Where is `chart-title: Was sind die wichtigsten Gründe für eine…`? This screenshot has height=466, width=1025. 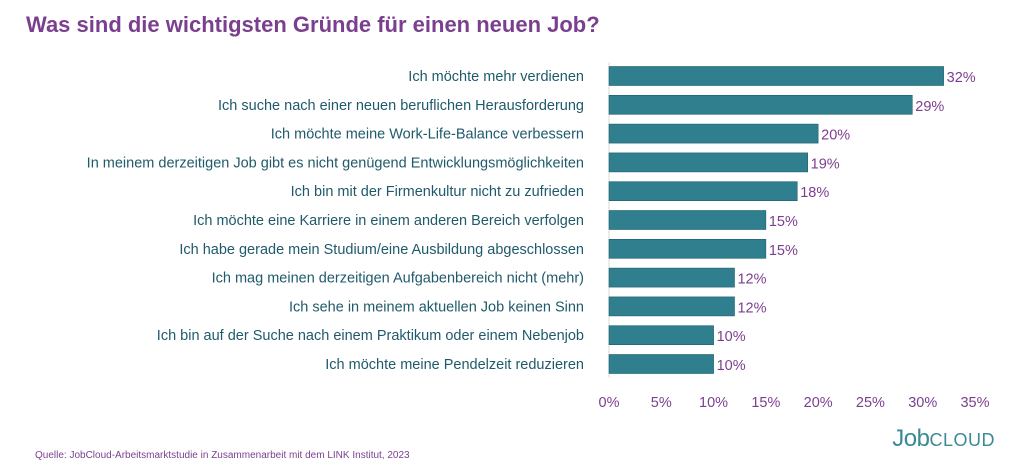
chart-title: Was sind die wichtigsten Gründe für eine… is located at coordinates (313, 24).